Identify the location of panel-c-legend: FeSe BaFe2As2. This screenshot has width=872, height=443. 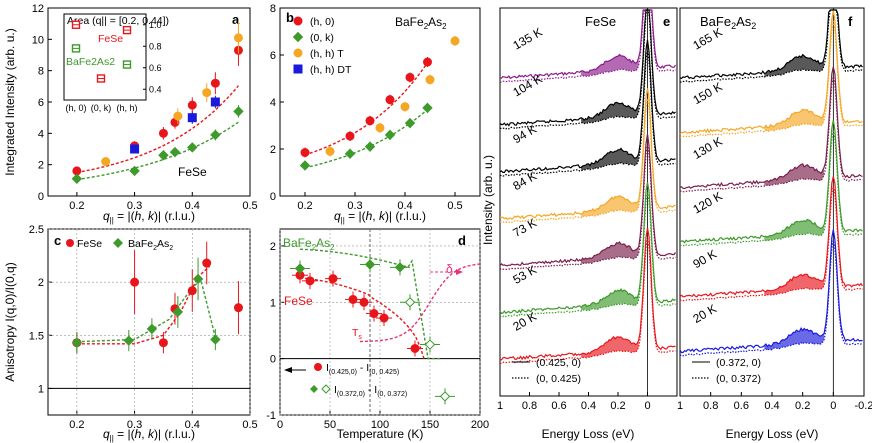
(119, 245).